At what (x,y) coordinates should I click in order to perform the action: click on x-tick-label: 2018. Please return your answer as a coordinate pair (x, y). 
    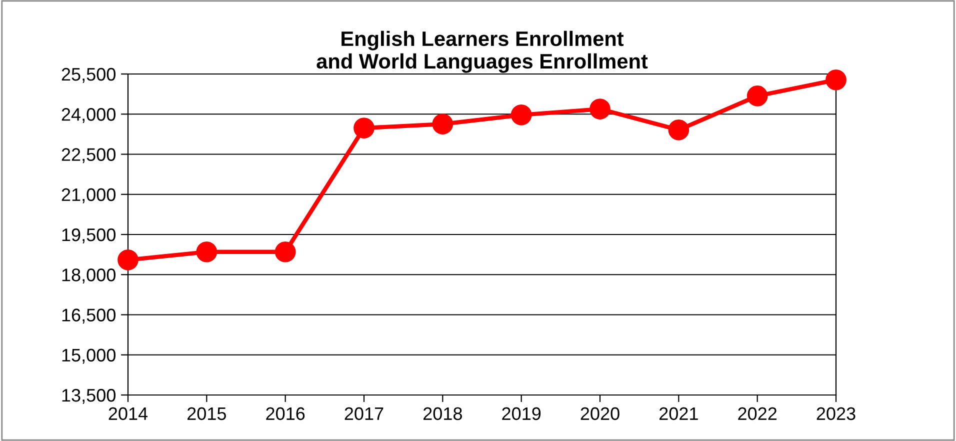
    Looking at the image, I should click on (442, 413).